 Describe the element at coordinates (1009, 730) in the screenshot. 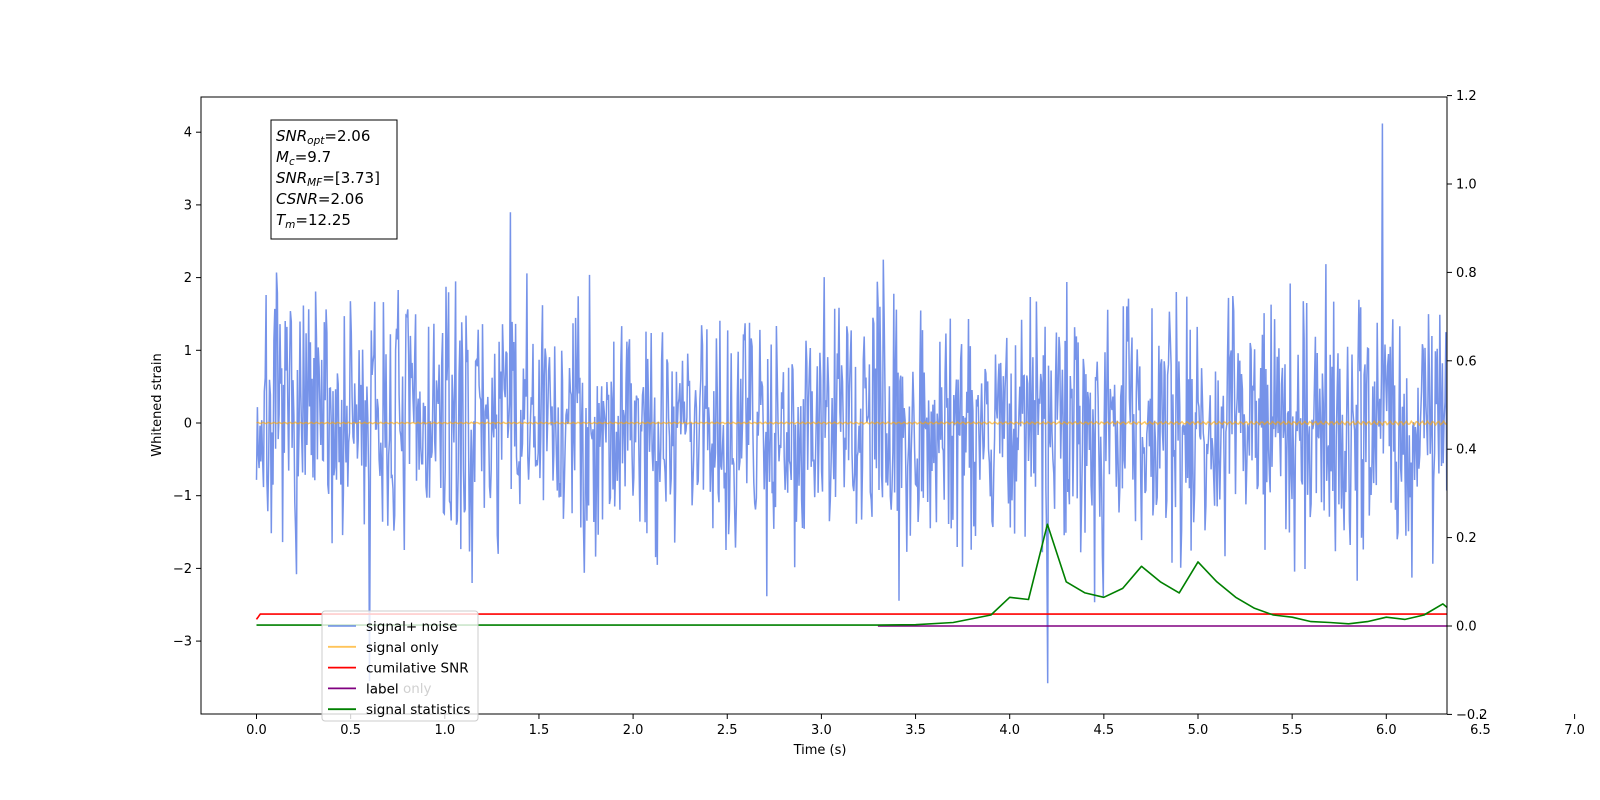

I see `x-tick-label: 4.0` at that location.